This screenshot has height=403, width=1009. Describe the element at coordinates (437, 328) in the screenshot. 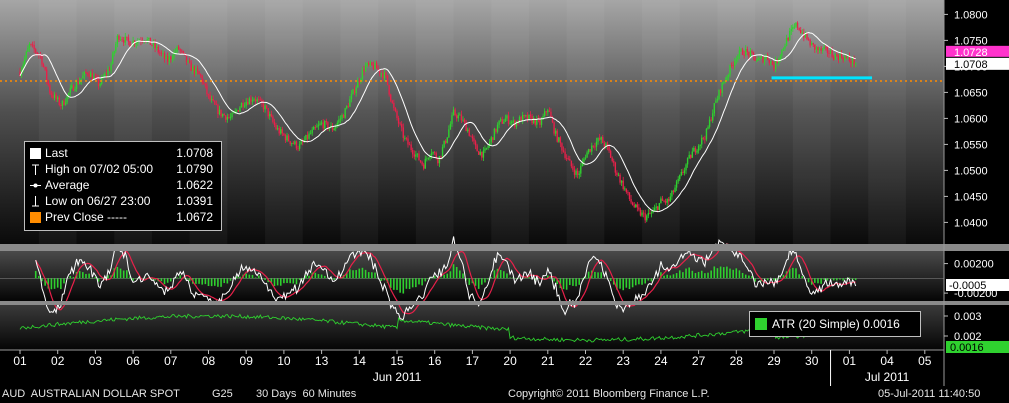

I see `atr-line` at that location.